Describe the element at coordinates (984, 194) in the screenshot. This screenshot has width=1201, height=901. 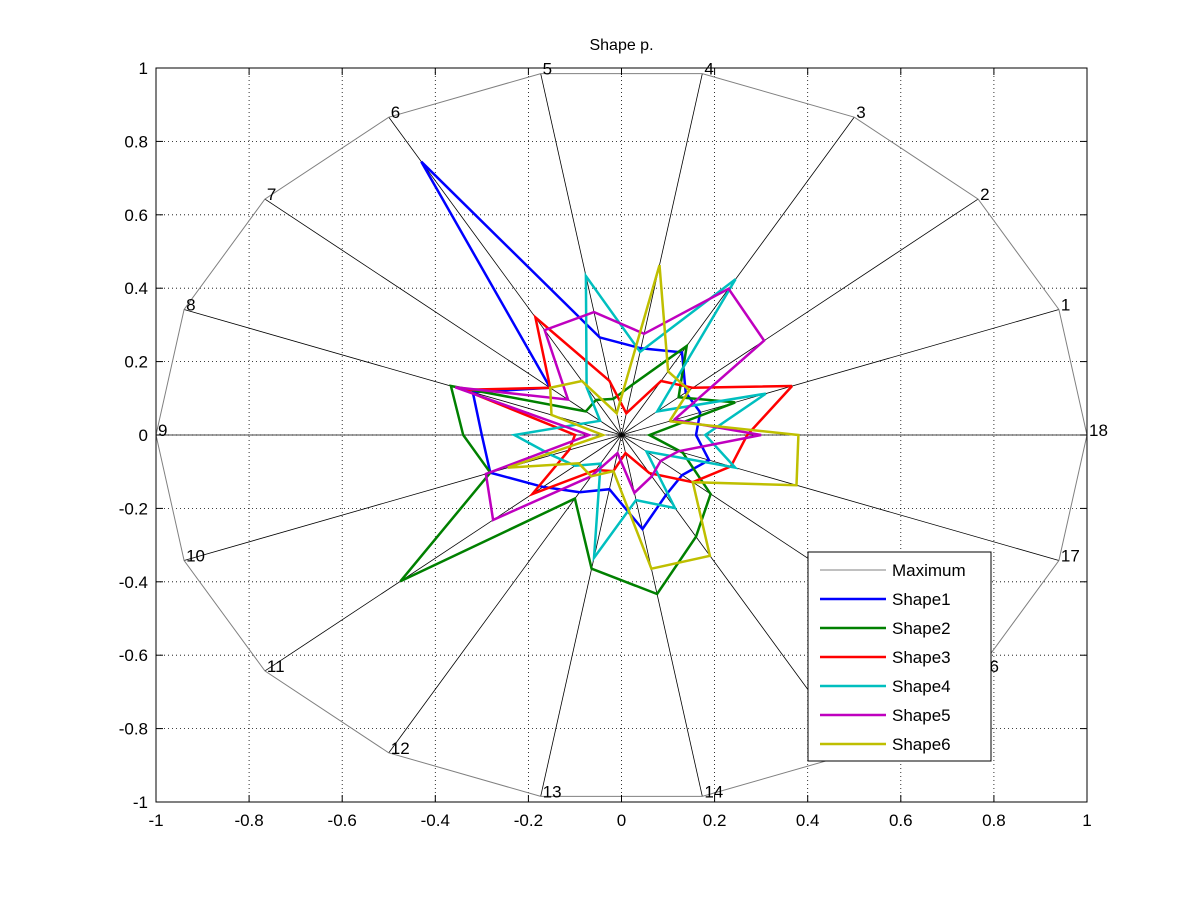
I see `spoke-label: 2` at that location.